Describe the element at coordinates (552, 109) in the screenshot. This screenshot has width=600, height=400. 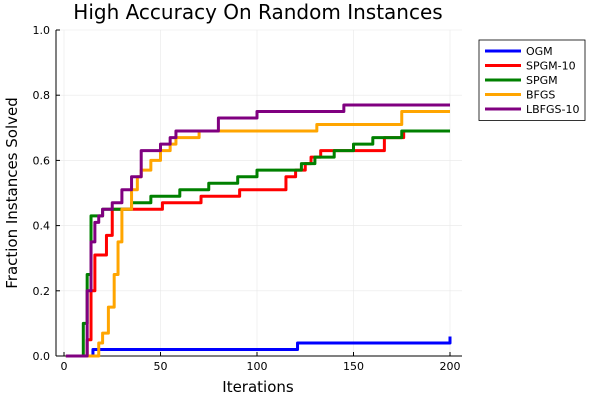
I see `legend-label-lbfgs-10: LBFGS-10` at that location.